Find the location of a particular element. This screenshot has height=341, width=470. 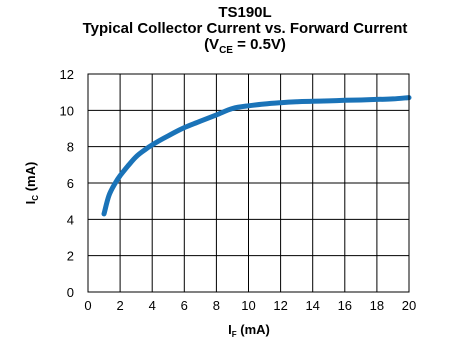

x-axis-label-unit: (mA) is located at coordinates (253, 329).